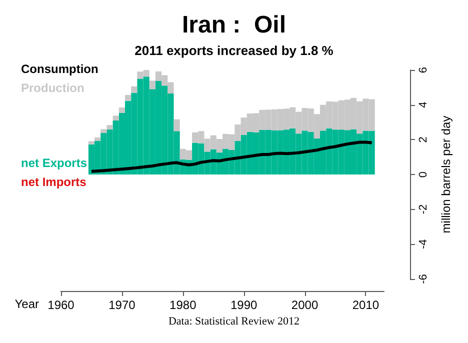 The height and width of the screenshot is (343, 468). I want to click on chart-subtitle: 2011 exports increased by 1.8 %, so click(234, 50).